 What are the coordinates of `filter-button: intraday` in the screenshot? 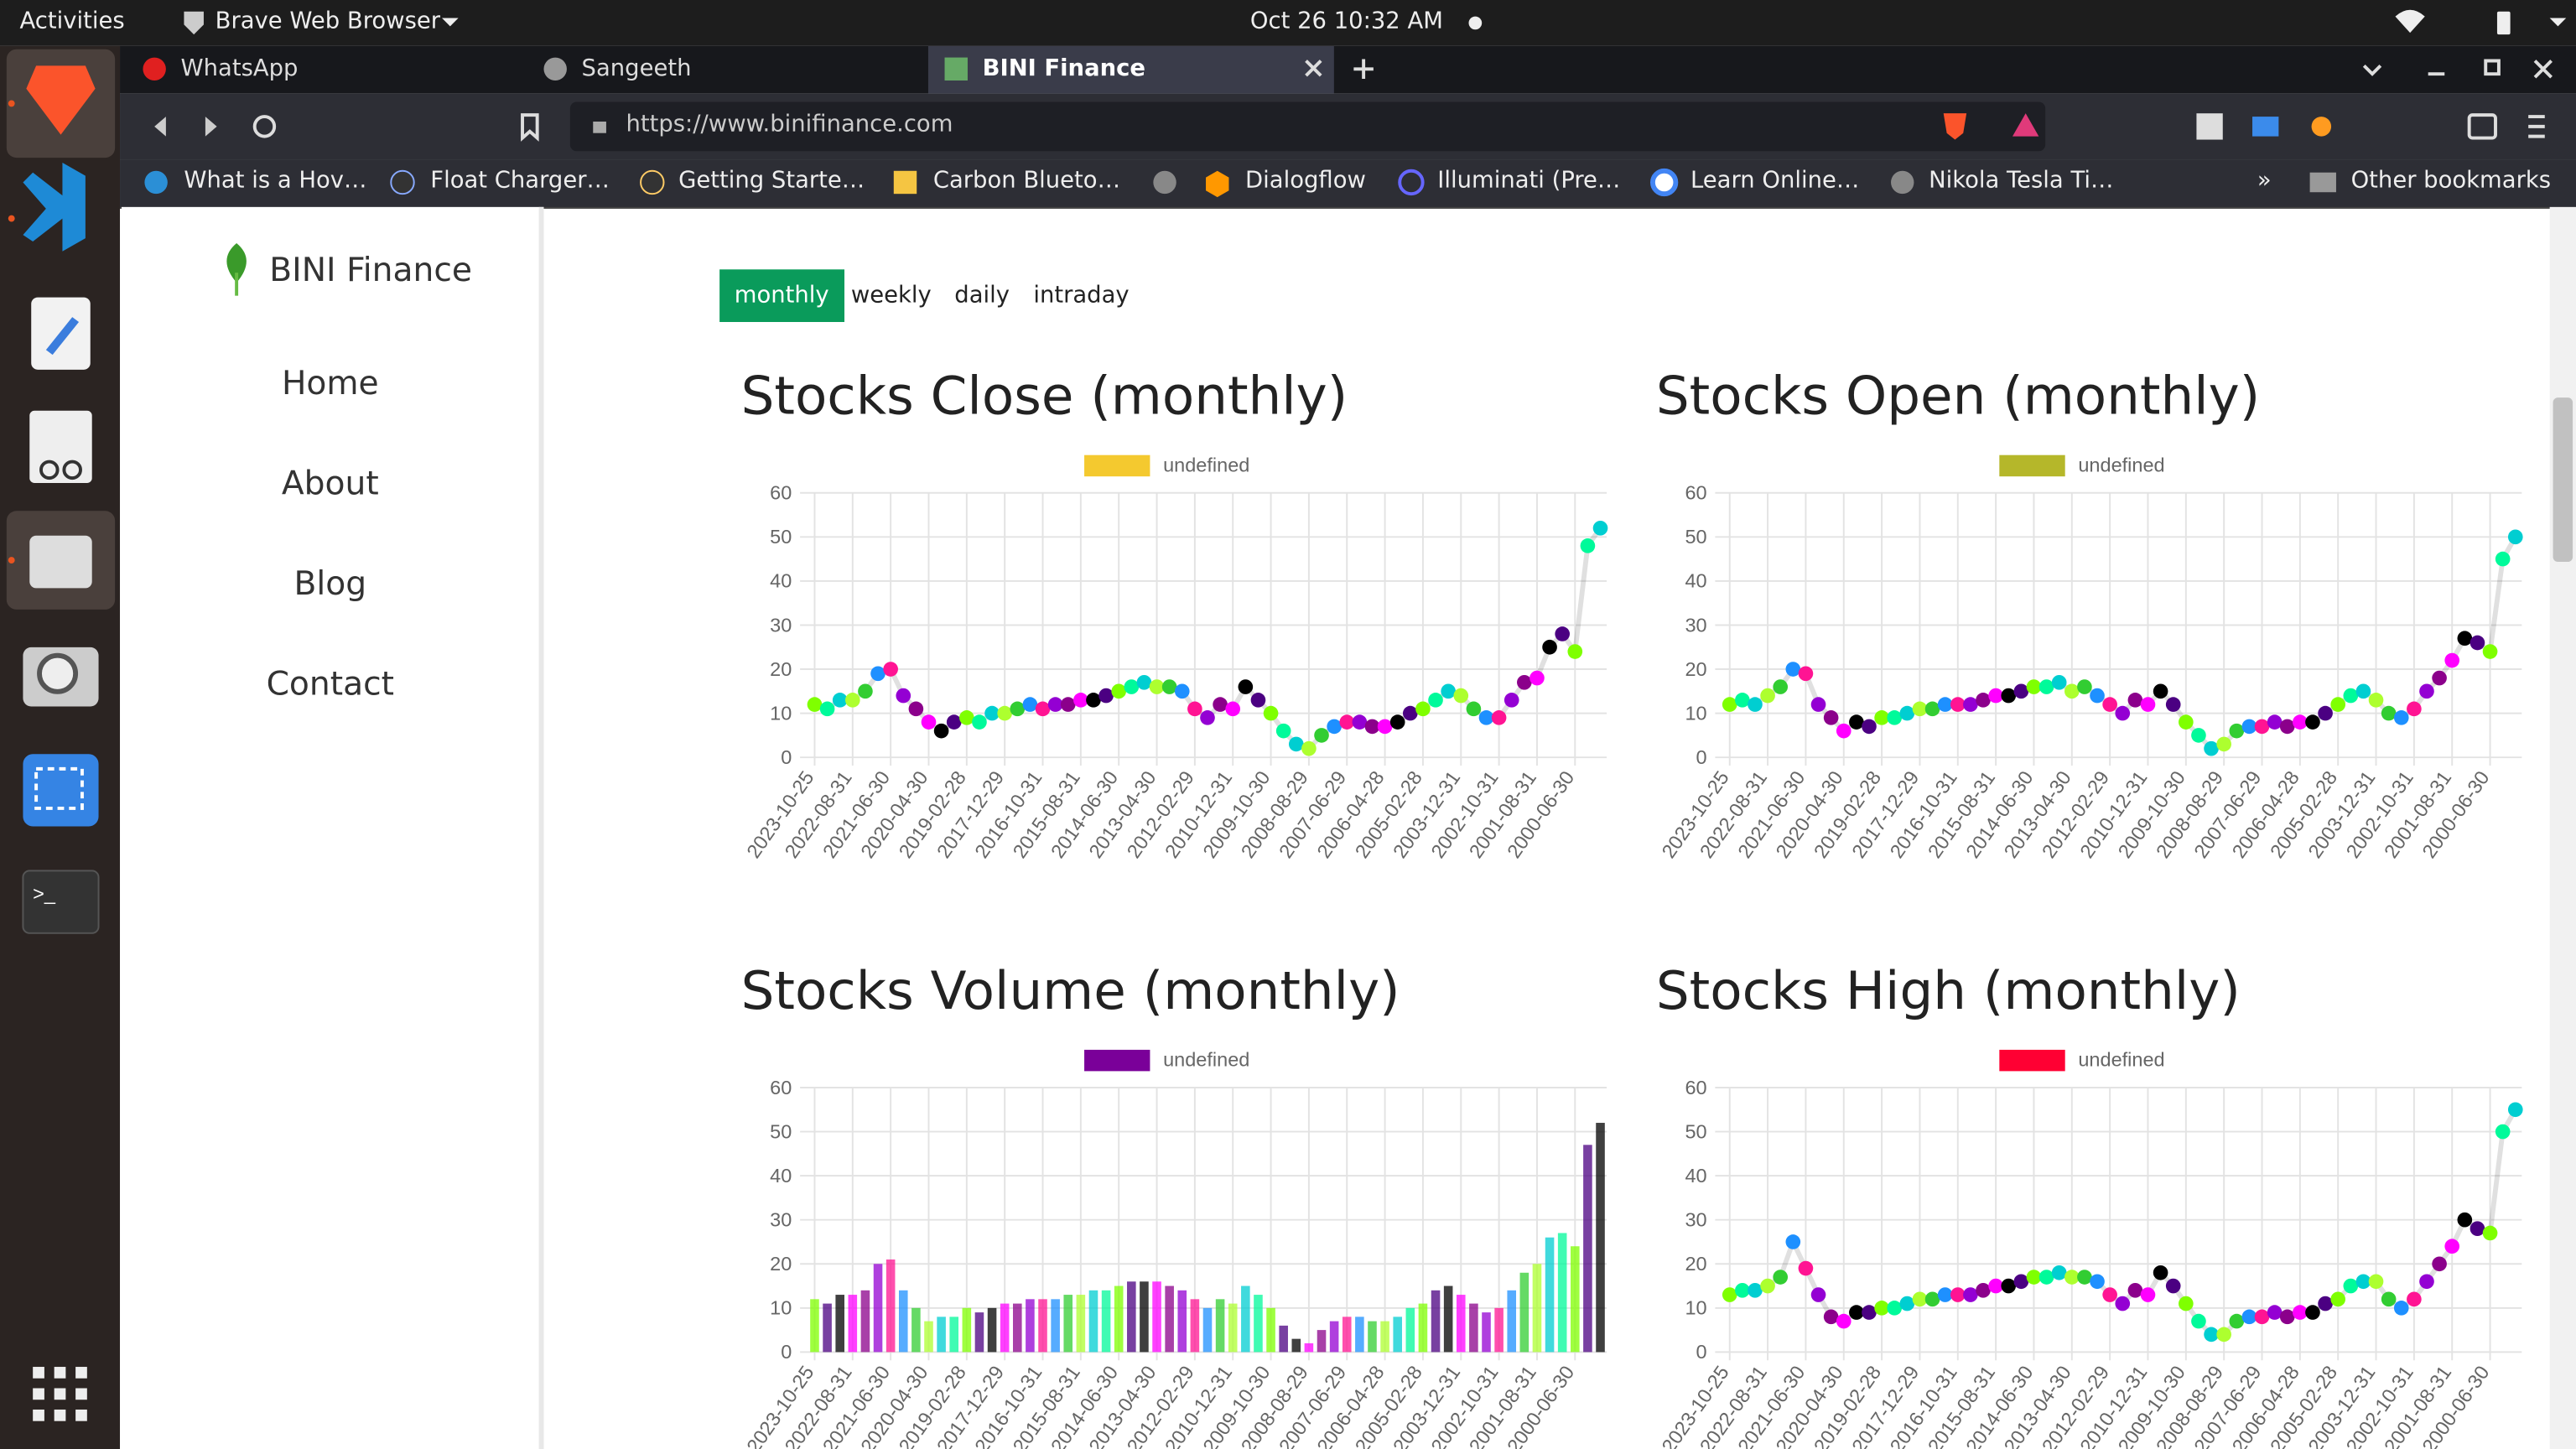 It's located at (1081, 295).